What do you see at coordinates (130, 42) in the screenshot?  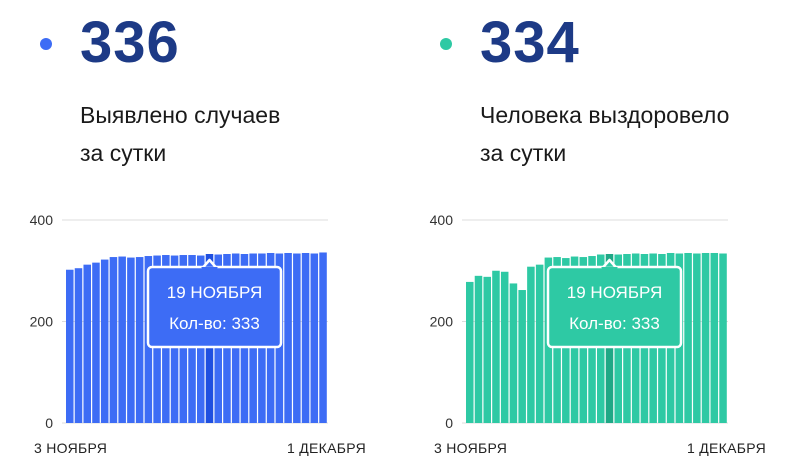 I see `headline-value: 336` at bounding box center [130, 42].